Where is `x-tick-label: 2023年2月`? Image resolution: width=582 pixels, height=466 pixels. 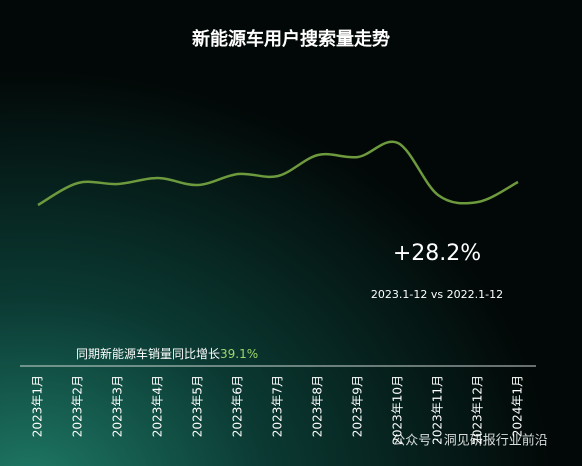 x-tick-label: 2023年2月 is located at coordinates (78, 406).